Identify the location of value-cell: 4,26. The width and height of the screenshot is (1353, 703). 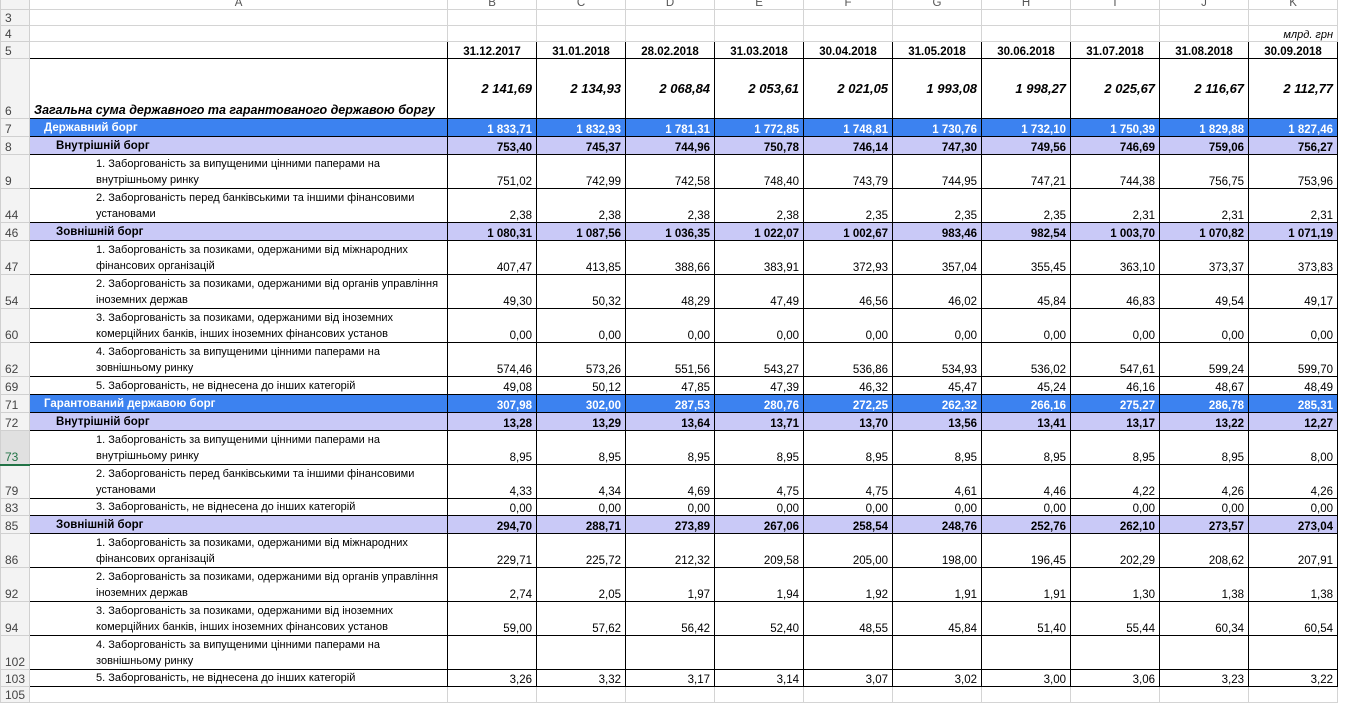
(1293, 481).